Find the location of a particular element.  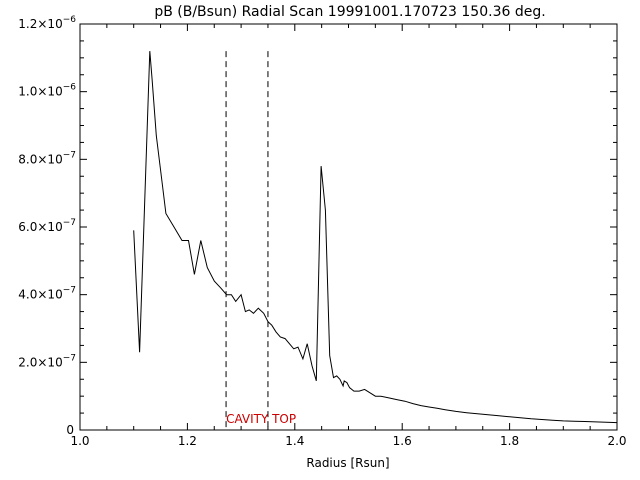

y-tick-label: 2.0×10⁻⁷ is located at coordinates (47, 361).